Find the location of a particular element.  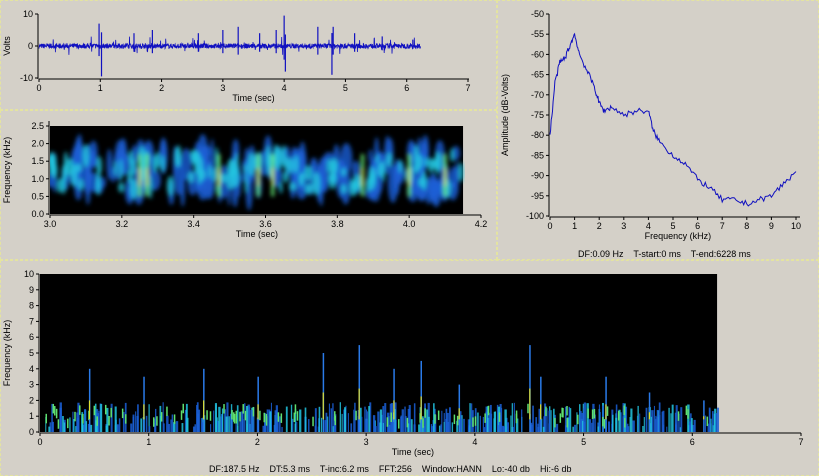

spec-zoom-y-tick-label: 0.0 is located at coordinates (37, 214).